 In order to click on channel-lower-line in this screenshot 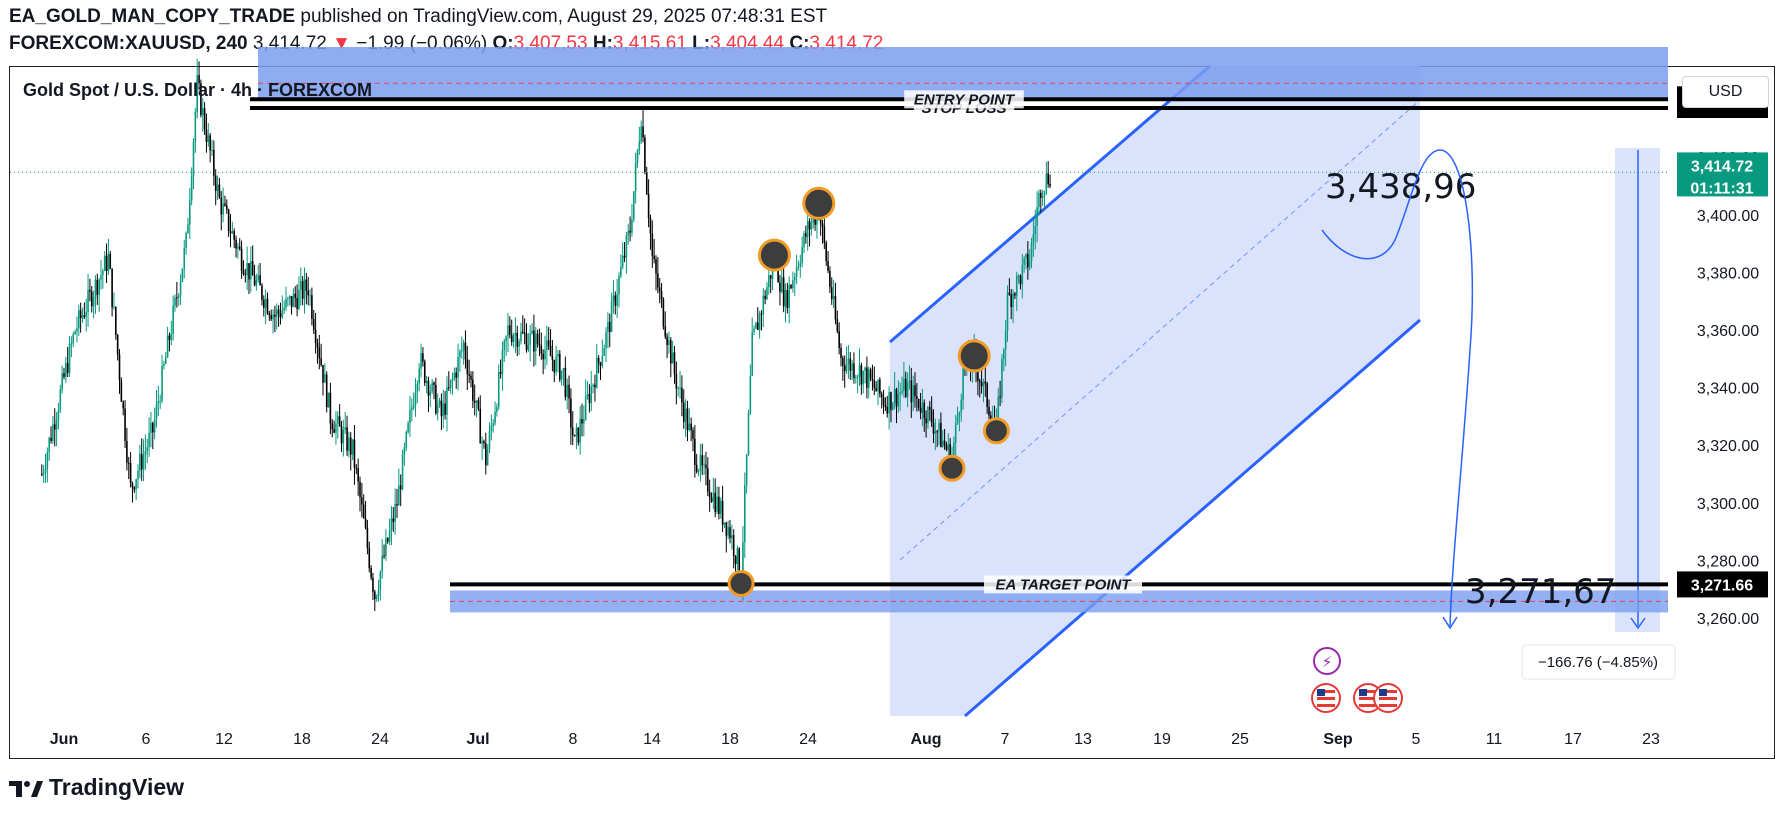, I will do `click(1192, 518)`.